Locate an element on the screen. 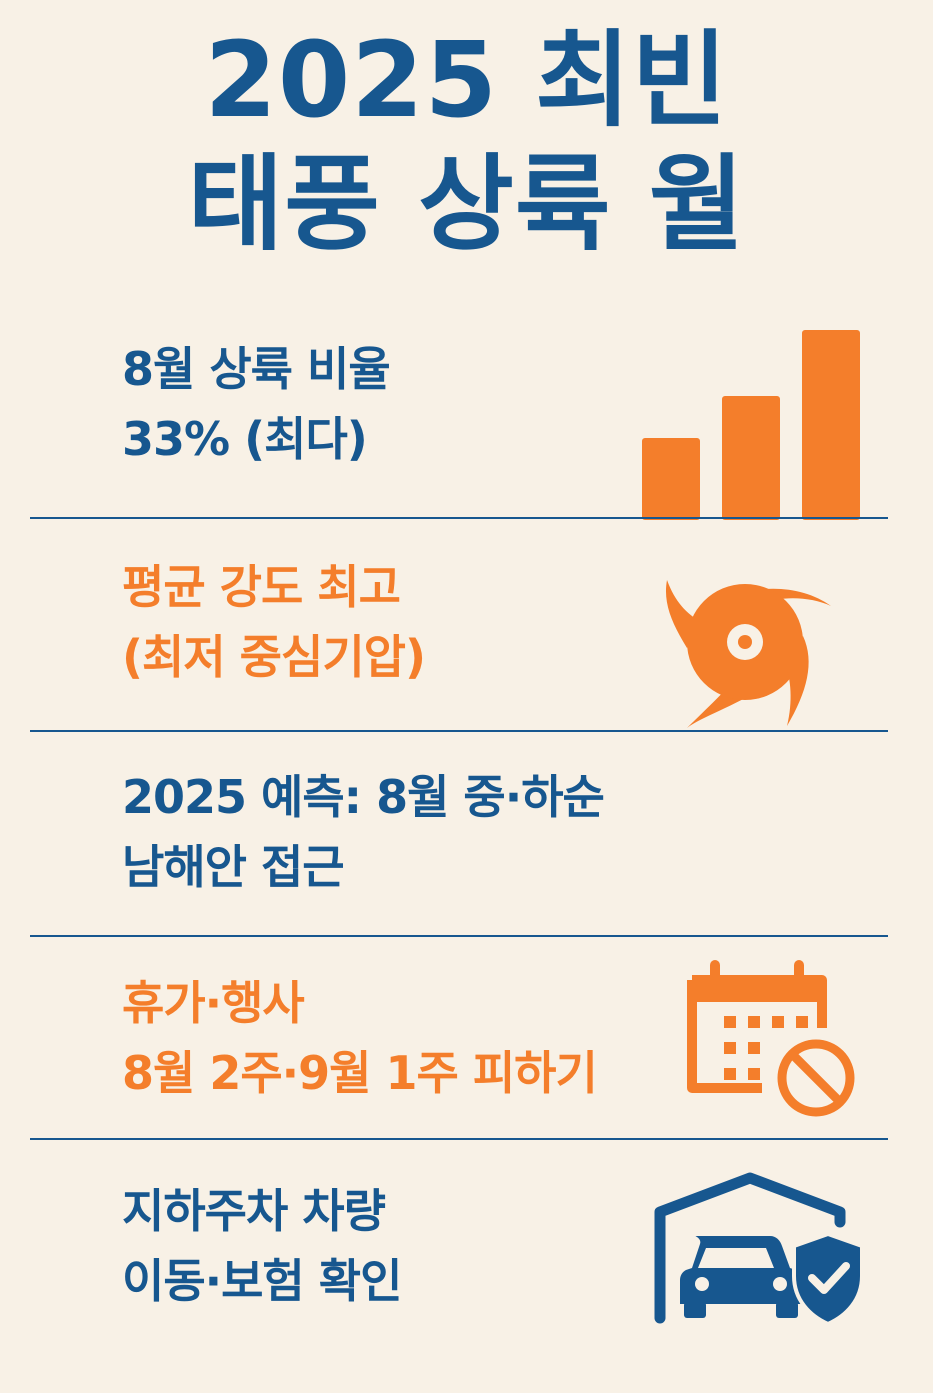  section-line-2: 33% (최다) is located at coordinates (245, 439).